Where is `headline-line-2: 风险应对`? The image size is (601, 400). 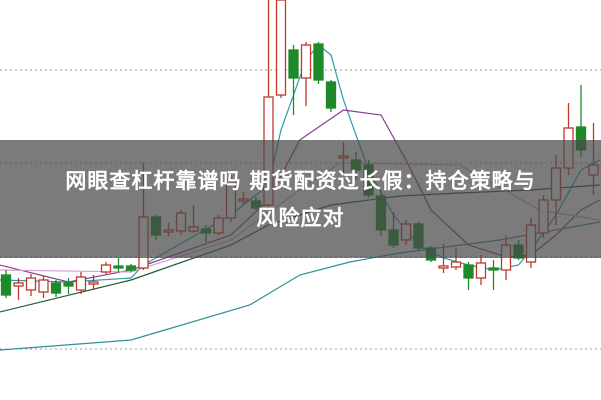
headline-line-2: 风险应对 is located at coordinates (300, 218).